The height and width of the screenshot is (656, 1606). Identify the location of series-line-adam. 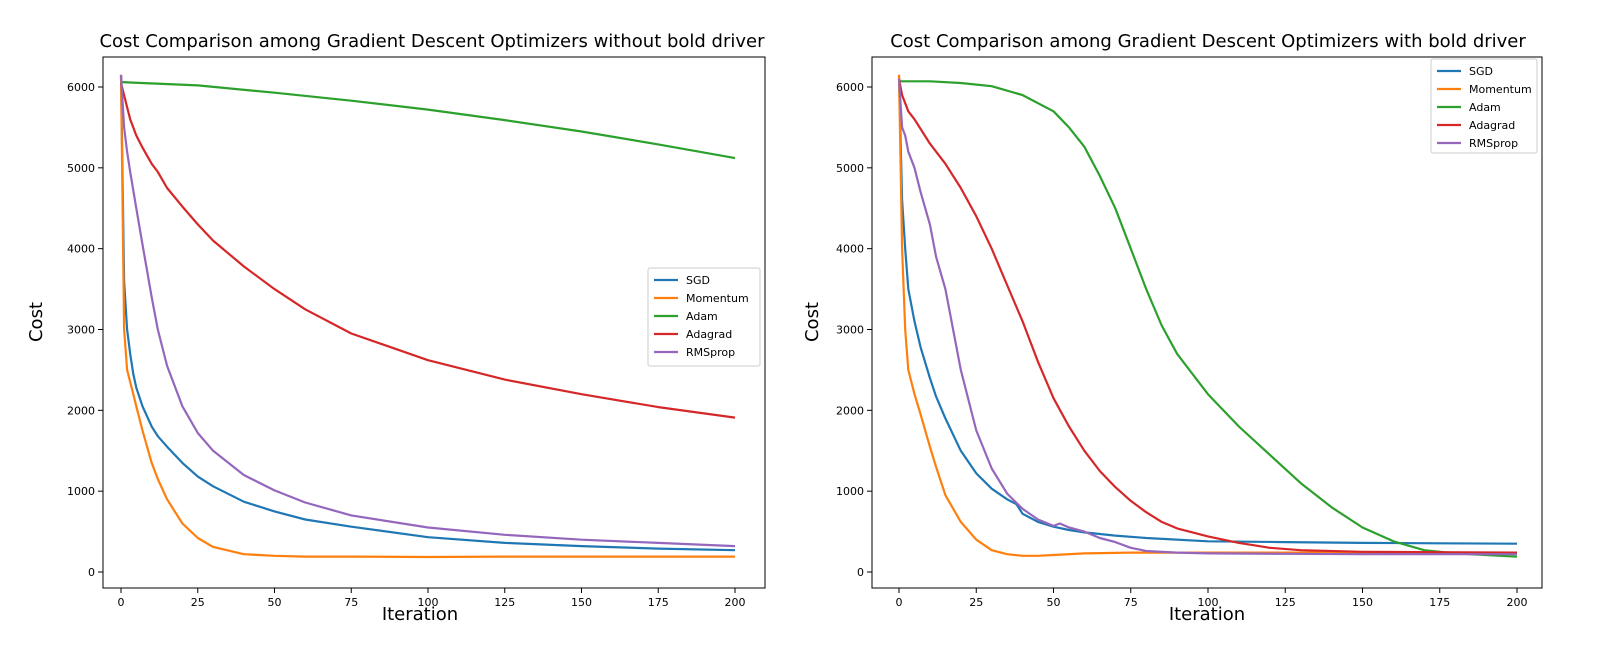
(428, 120).